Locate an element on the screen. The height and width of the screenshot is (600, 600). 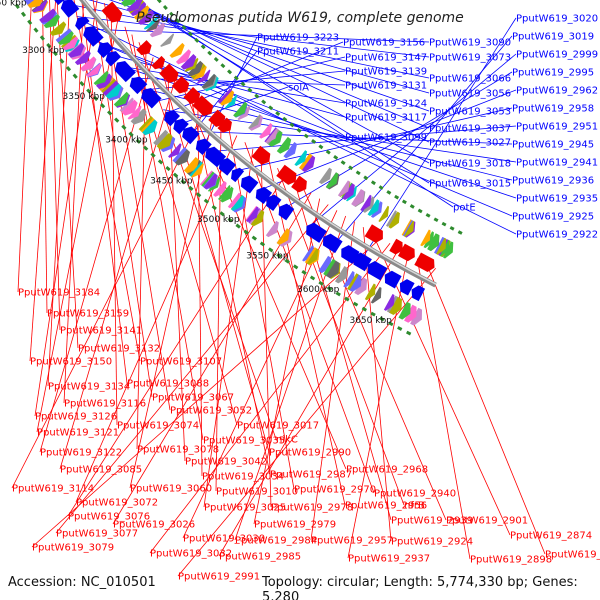
kbp-tick-label: 3450 kbp is located at coordinates (171, 181).